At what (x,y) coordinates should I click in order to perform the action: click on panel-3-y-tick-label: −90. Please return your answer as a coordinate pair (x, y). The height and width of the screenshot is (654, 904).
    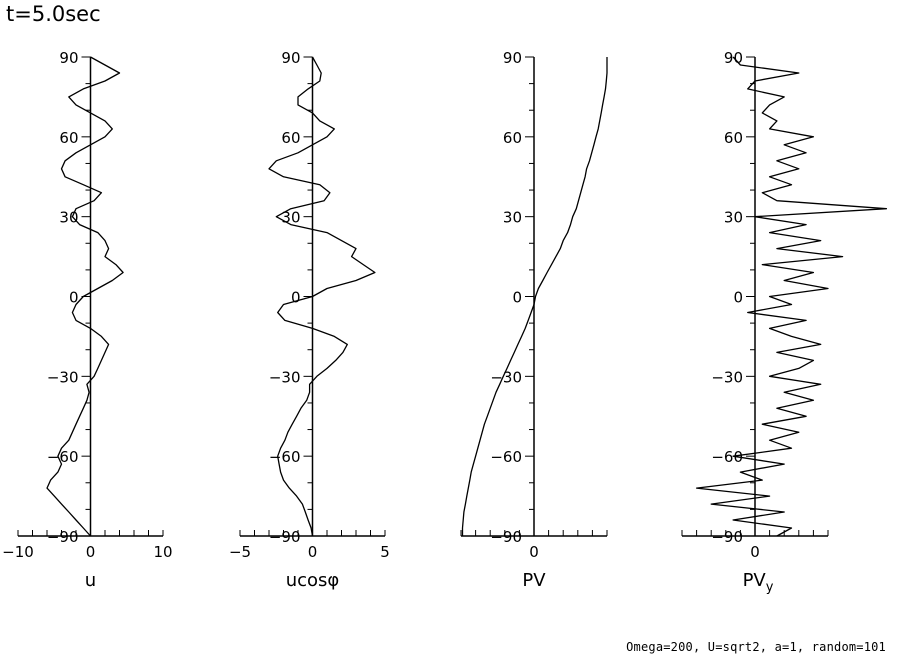
    Looking at the image, I should click on (506, 537).